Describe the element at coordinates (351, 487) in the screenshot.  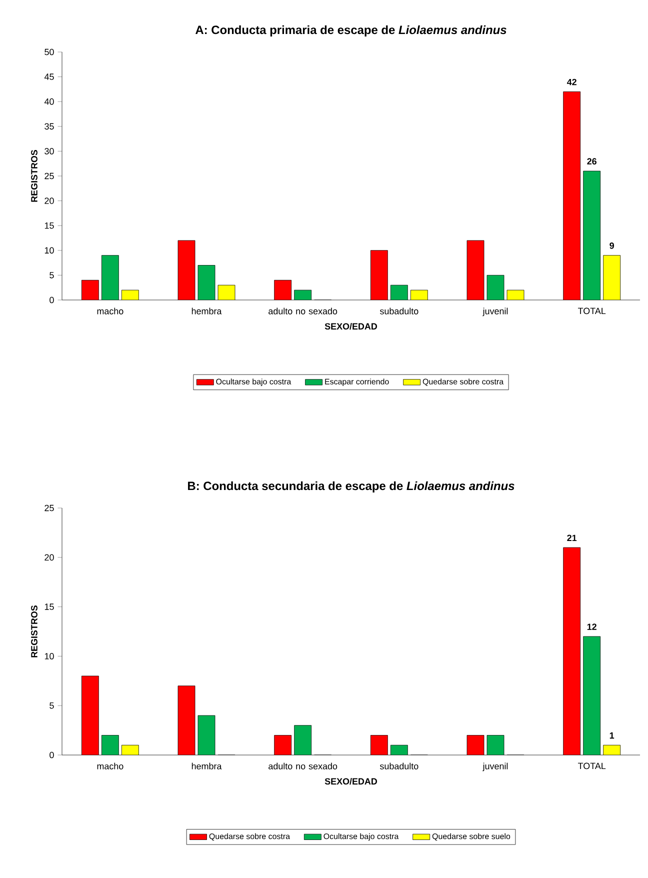
I see `chart-title: B: Conducta secundaria de escape de Liolaemus andinus` at that location.